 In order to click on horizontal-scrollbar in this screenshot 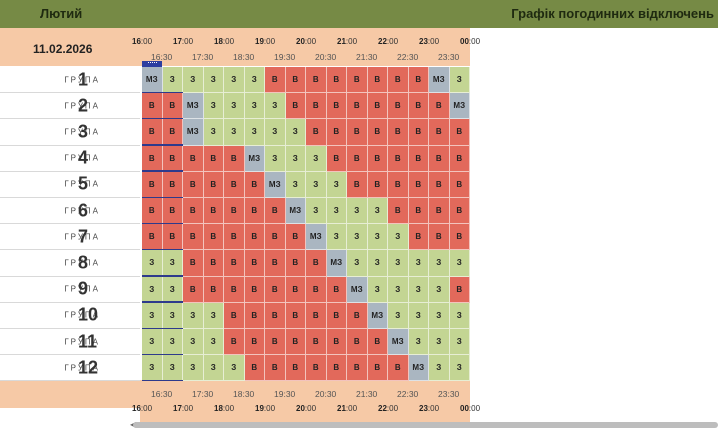, I will do `click(425, 425)`.